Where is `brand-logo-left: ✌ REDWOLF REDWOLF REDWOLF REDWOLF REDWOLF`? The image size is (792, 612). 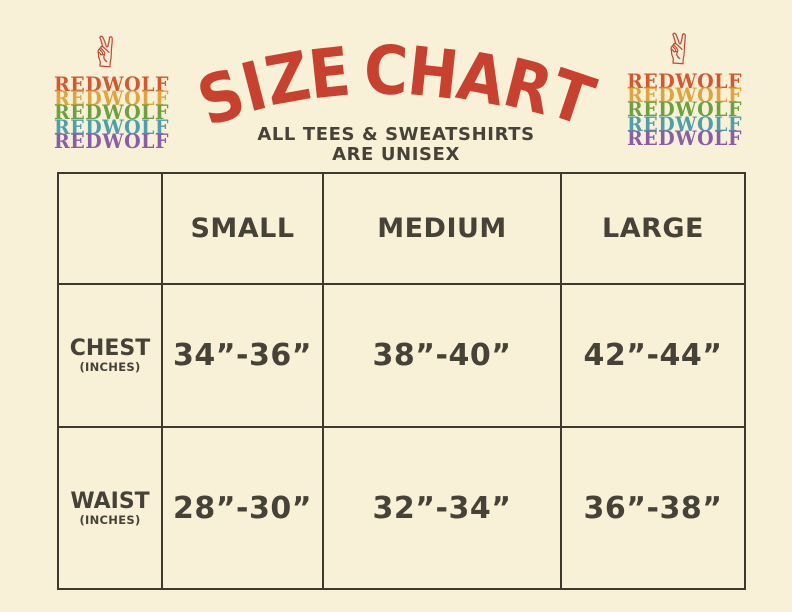 brand-logo-left: ✌ REDWOLF REDWOLF REDWOLF REDWOLF REDWOLF is located at coordinates (111, 90).